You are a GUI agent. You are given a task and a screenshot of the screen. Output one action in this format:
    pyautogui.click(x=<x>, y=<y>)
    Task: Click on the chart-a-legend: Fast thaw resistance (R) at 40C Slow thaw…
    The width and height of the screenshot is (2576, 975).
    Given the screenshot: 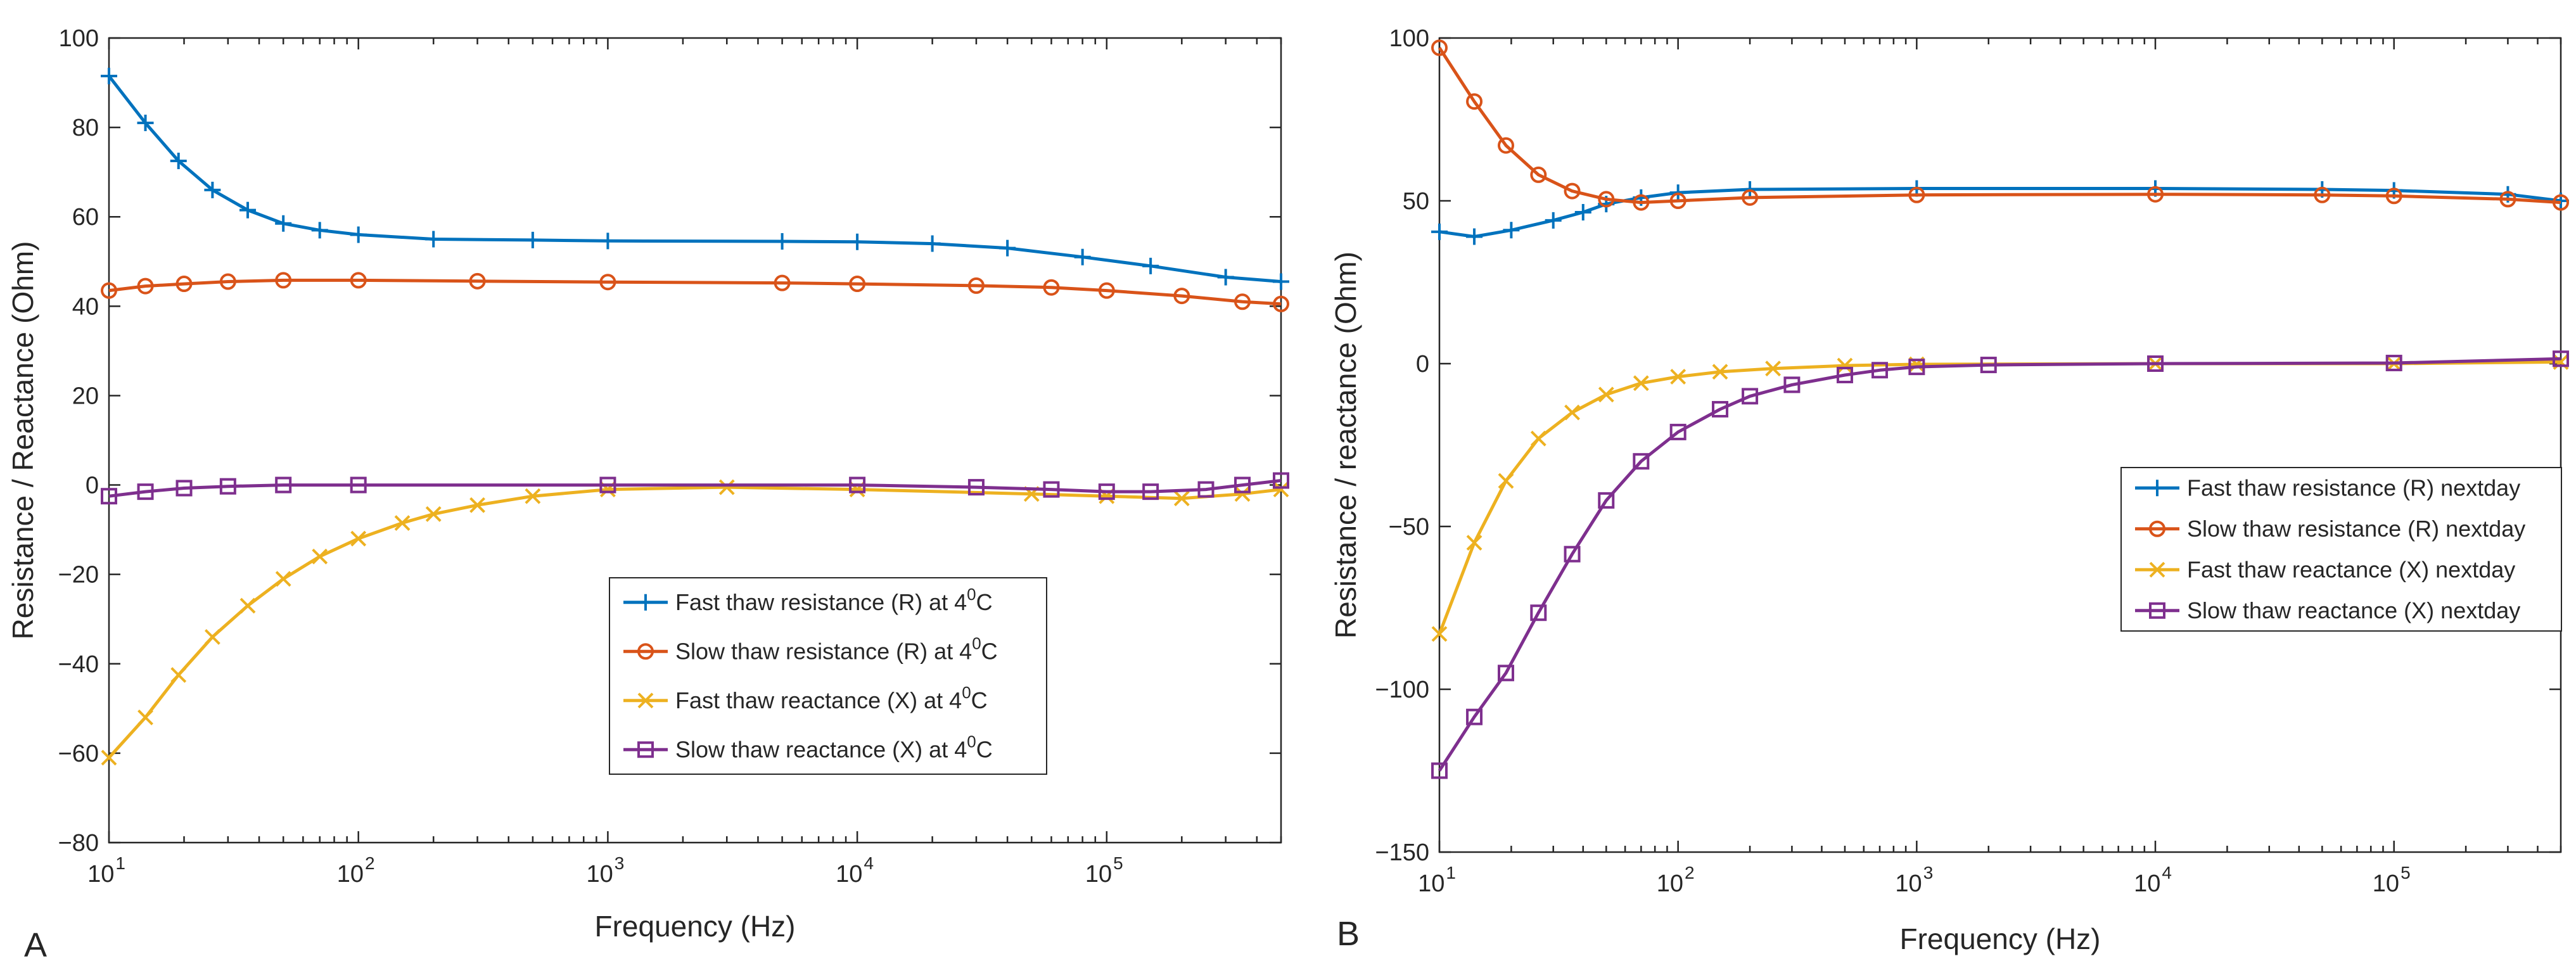 What is the action you would take?
    pyautogui.click(x=828, y=676)
    